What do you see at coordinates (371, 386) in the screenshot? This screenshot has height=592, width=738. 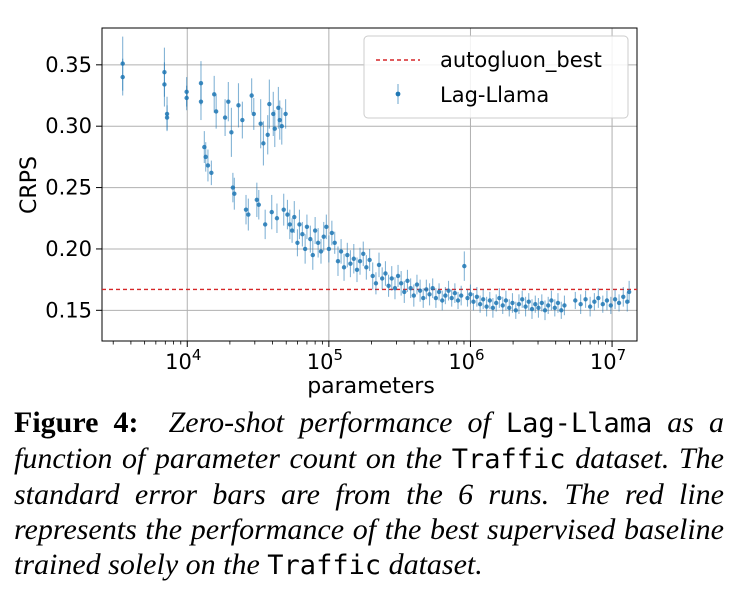 I see `x-axis-label: parameters` at bounding box center [371, 386].